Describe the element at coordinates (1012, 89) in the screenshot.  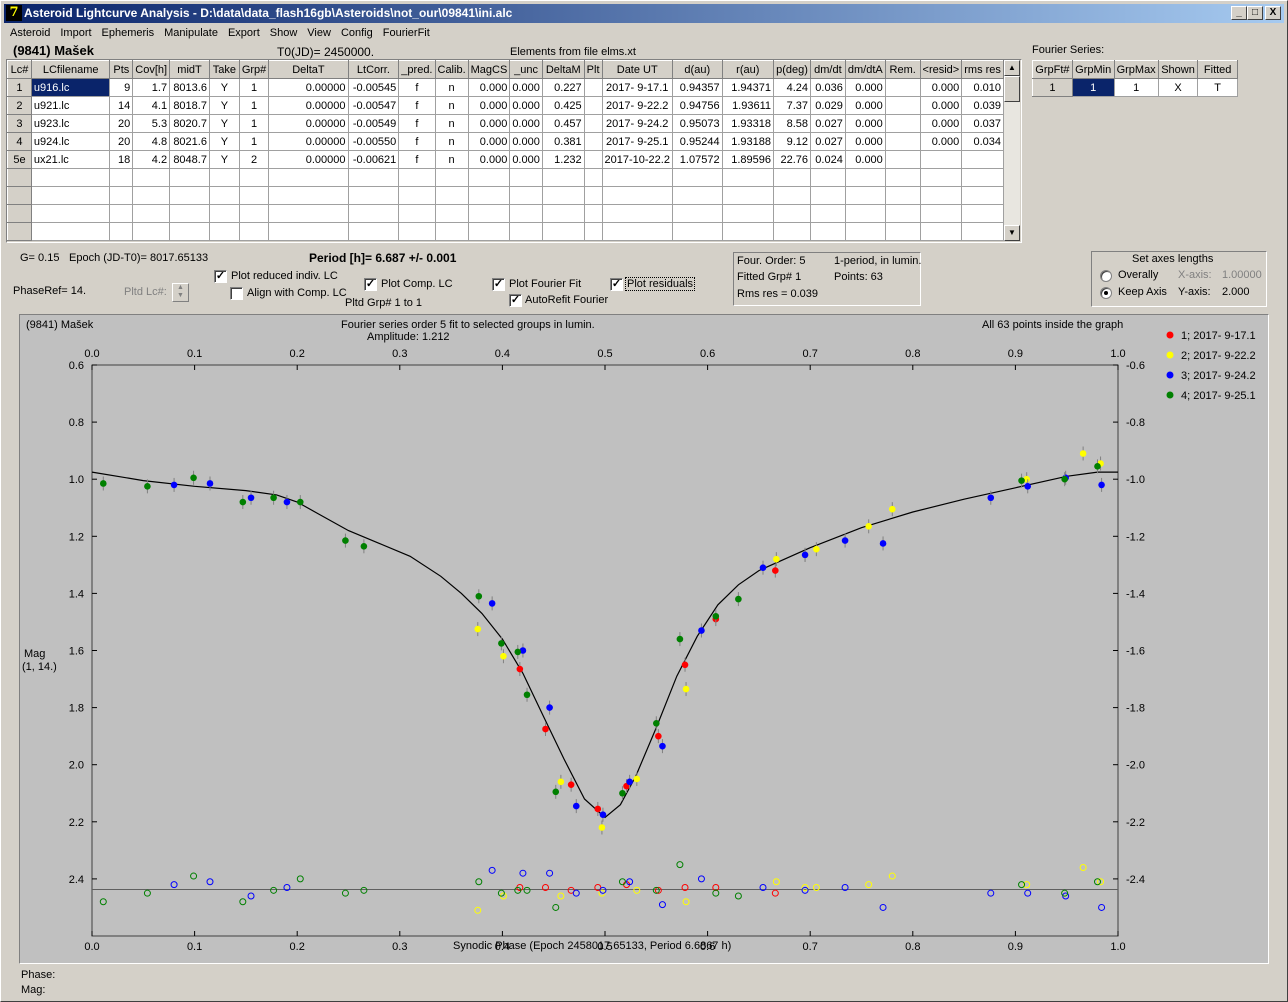
I see `scroll-thumb` at that location.